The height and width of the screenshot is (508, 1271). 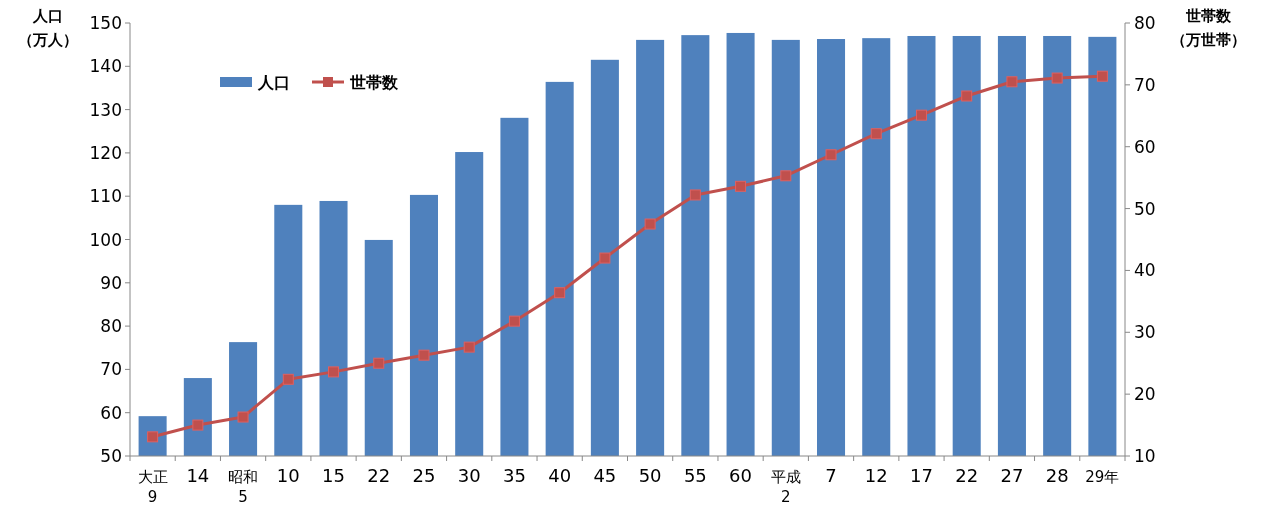 What do you see at coordinates (105, 66) in the screenshot?
I see `y-tick-label: 140` at bounding box center [105, 66].